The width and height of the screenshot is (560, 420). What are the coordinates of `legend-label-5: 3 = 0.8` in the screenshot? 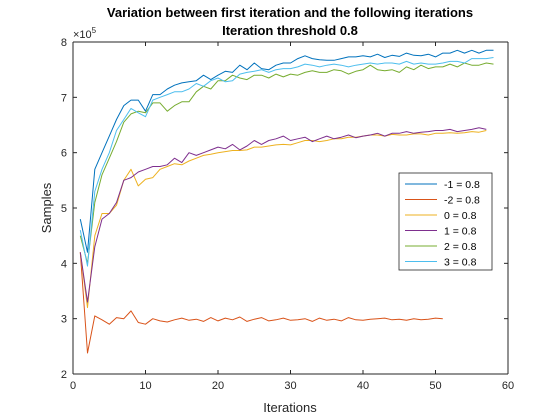 It's located at (460, 263).